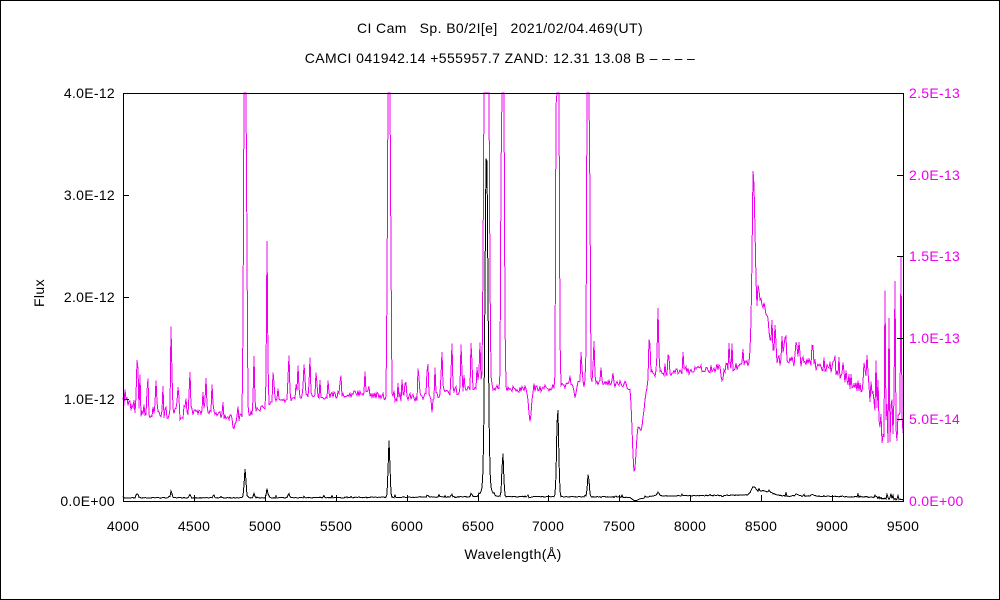  What do you see at coordinates (935, 338) in the screenshot?
I see `y-right-tick-label: 1.0E-13` at bounding box center [935, 338].